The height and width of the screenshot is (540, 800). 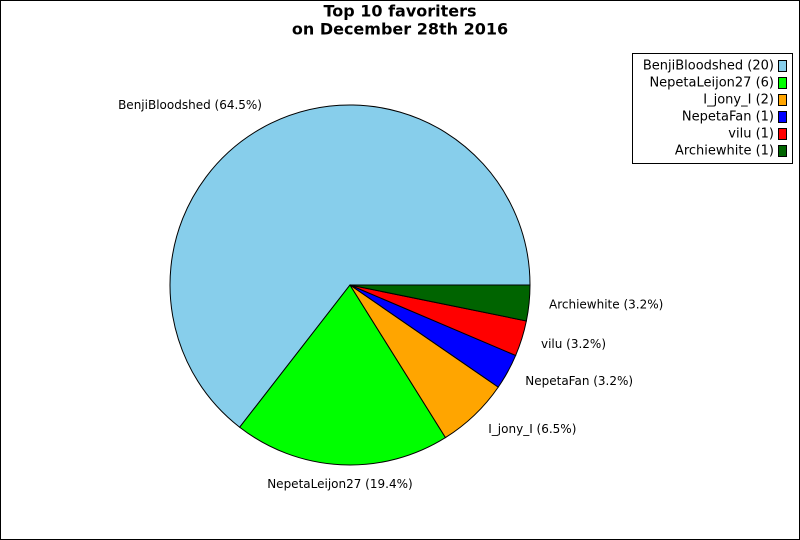 What do you see at coordinates (751, 134) in the screenshot?
I see `legend-label: vilu (1)` at bounding box center [751, 134].